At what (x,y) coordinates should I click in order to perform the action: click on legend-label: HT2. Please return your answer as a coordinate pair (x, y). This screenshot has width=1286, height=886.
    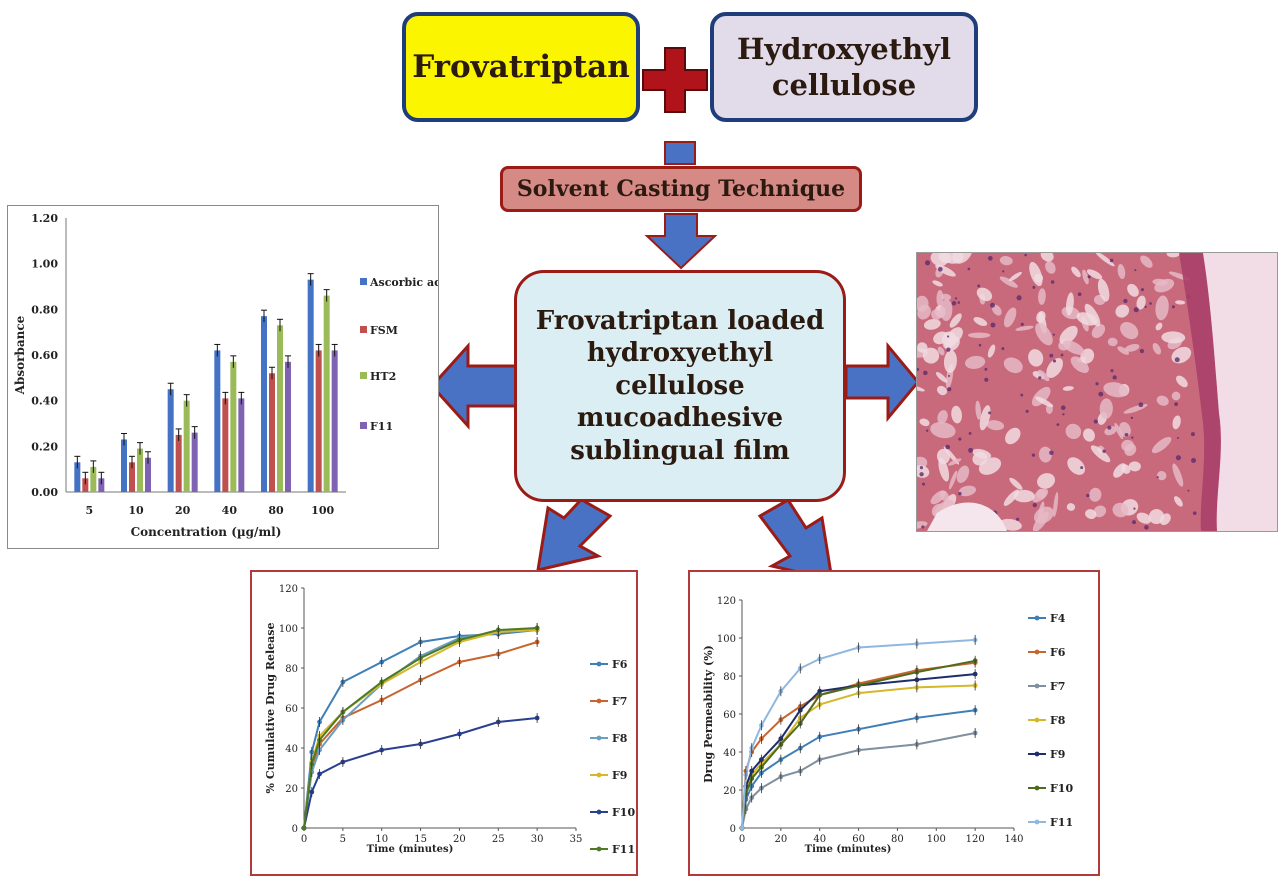
    Looking at the image, I should click on (383, 376).